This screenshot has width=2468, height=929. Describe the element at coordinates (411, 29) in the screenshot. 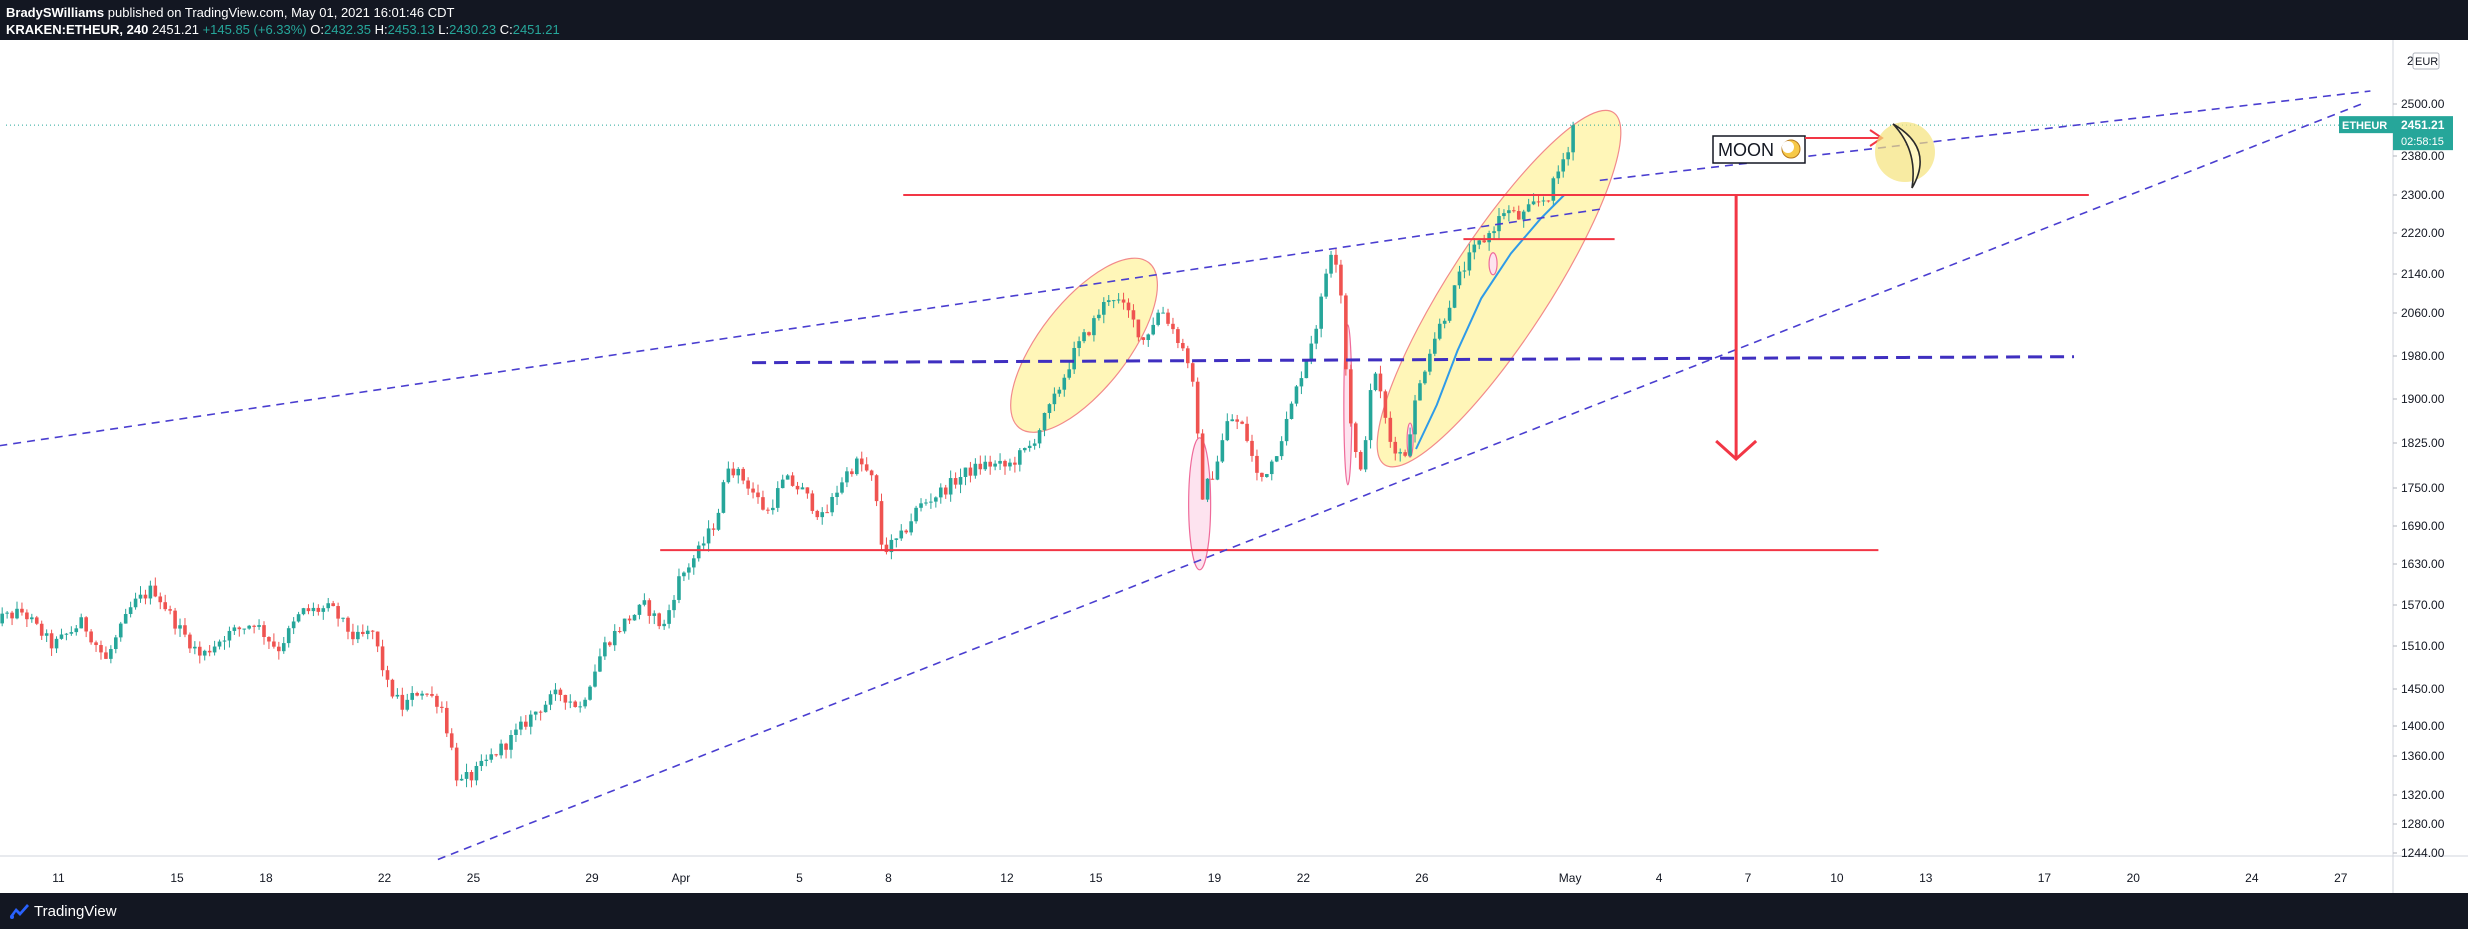

I see `high-value: 2453.13` at that location.